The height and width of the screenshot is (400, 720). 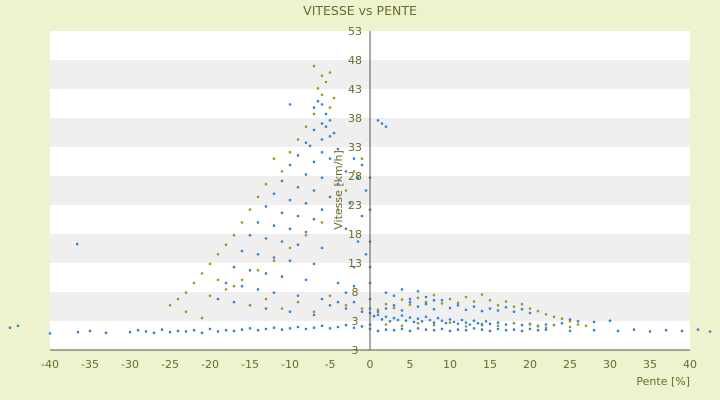 What do you see at coordinates (130, 364) in the screenshot?
I see `x-tick-label: -30` at bounding box center [130, 364].